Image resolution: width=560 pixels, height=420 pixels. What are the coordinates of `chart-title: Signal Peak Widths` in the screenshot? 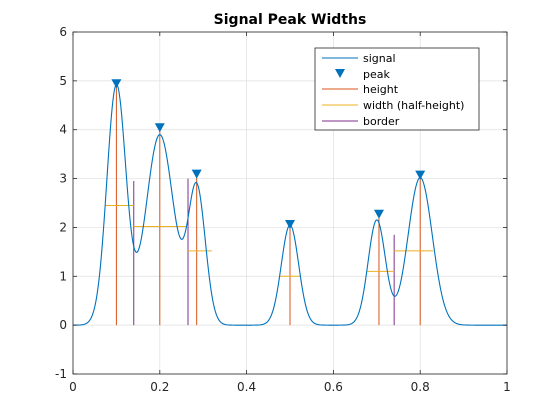 It's located at (290, 20).